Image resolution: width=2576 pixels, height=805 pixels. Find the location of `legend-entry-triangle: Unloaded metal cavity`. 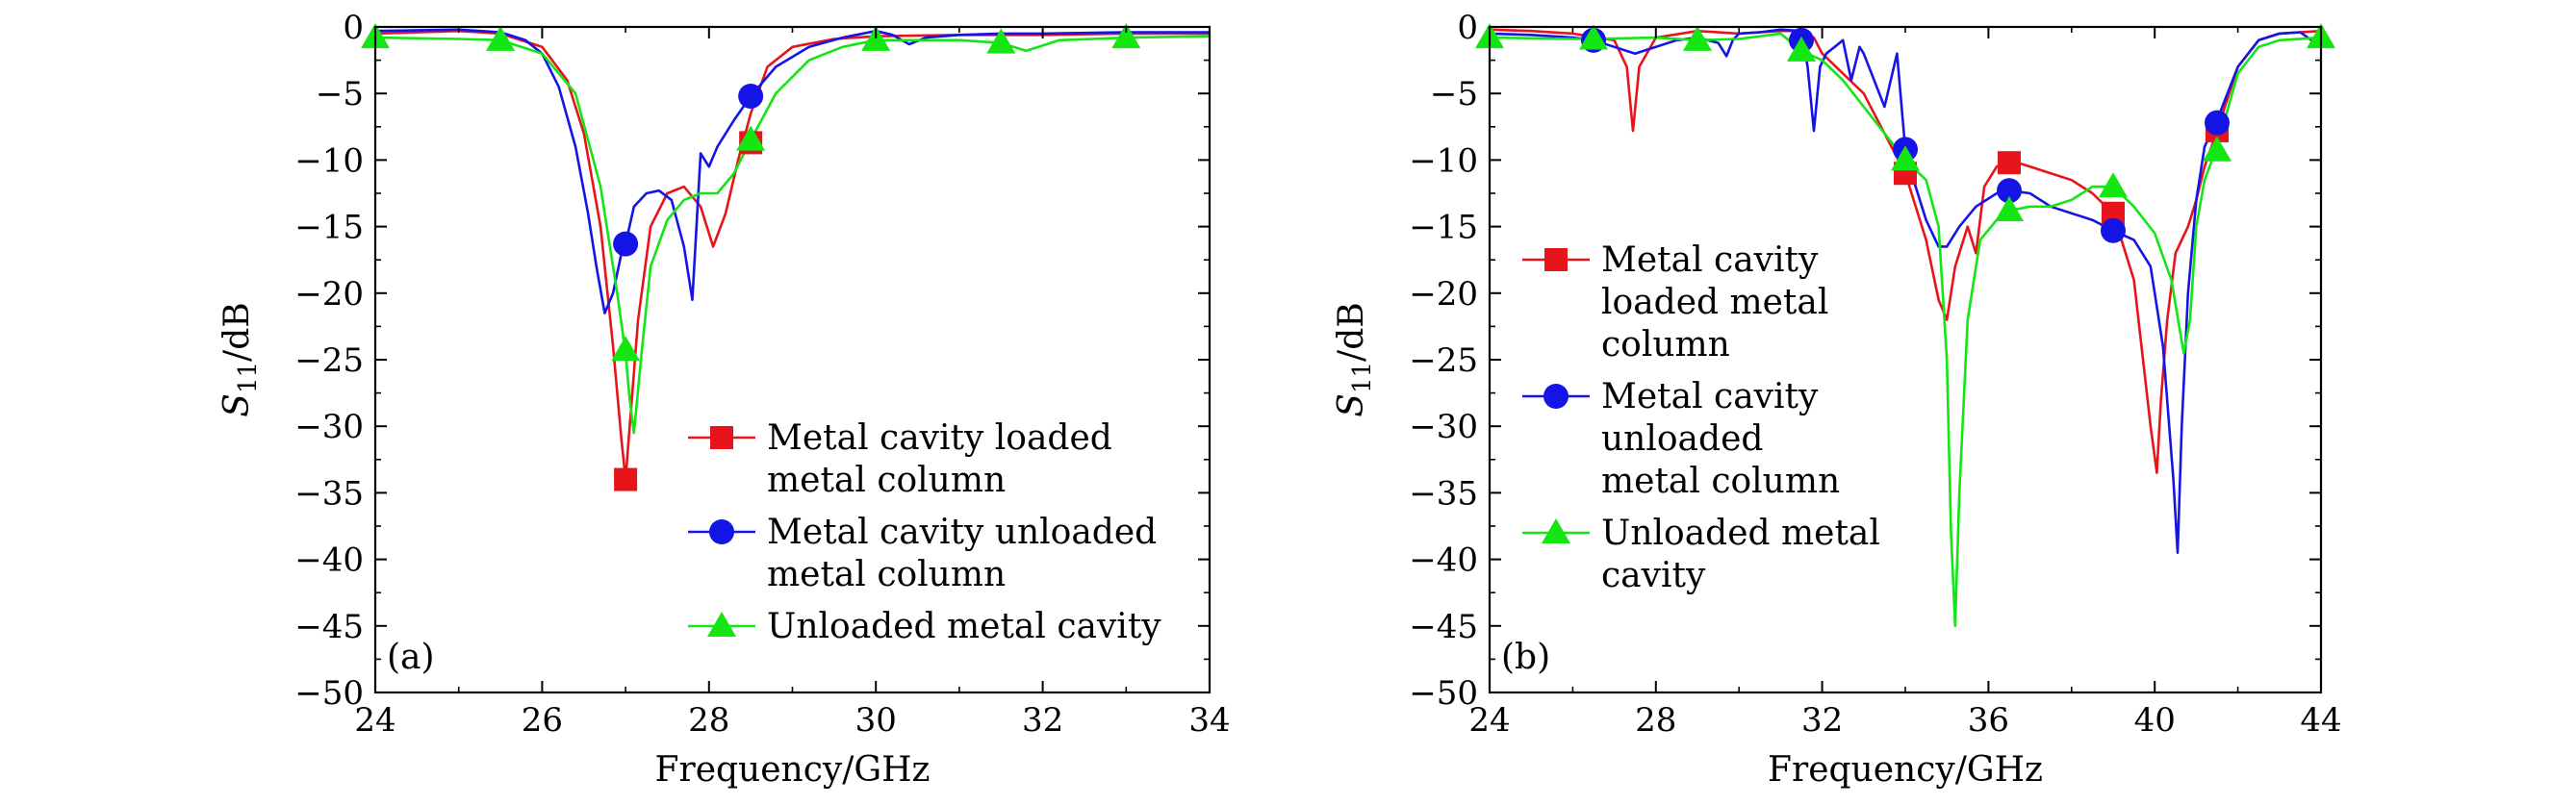

legend-entry-triangle: Unloaded metal cavity is located at coordinates (924, 626).